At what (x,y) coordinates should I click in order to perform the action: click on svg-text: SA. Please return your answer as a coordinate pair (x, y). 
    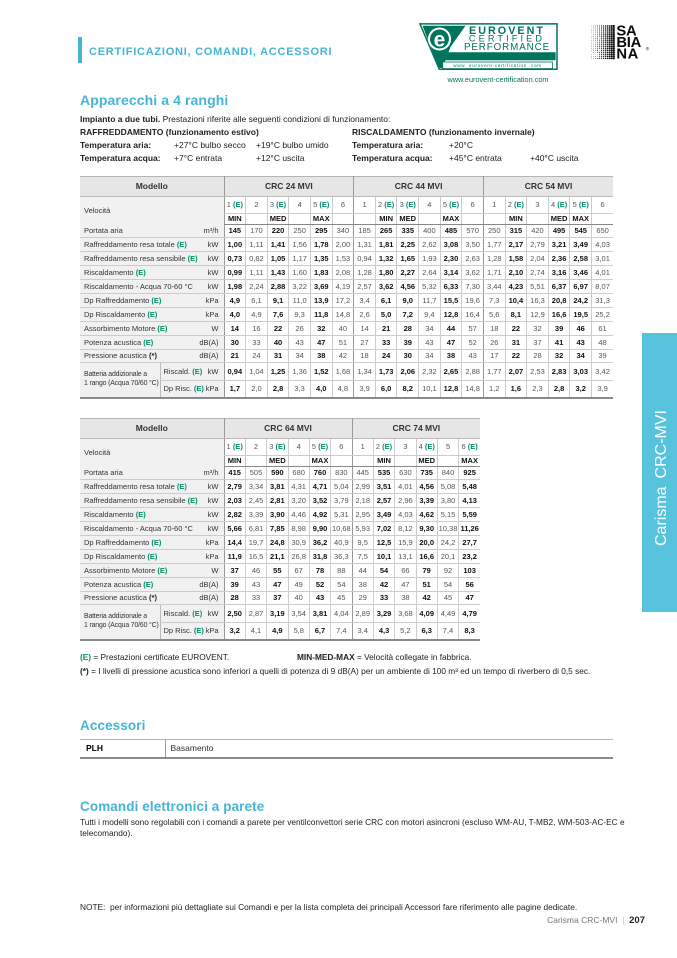
    Looking at the image, I should click on (626, 32).